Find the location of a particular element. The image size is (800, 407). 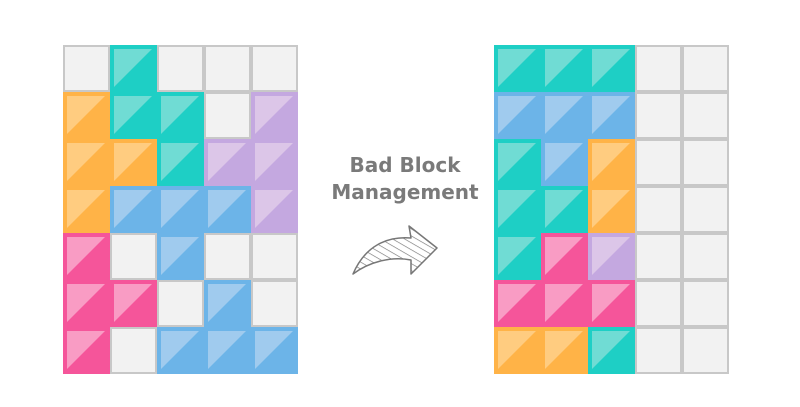

title-line-2: Management is located at coordinates (405, 192).